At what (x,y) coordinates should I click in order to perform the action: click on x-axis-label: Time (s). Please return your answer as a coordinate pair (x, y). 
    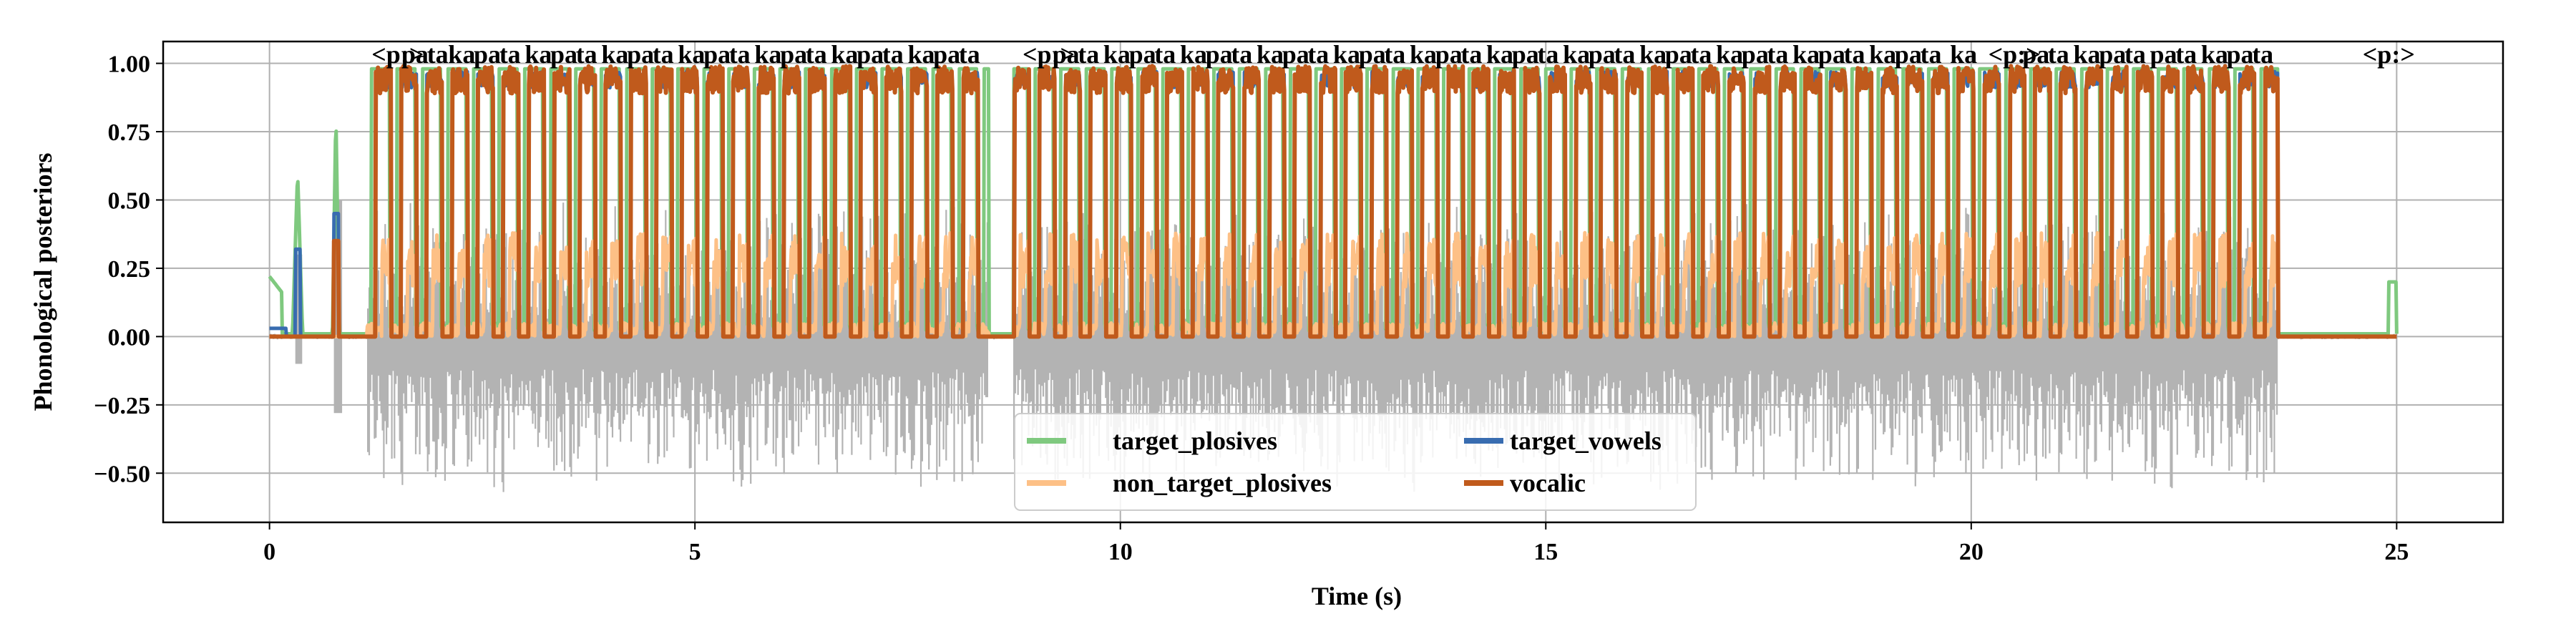
    Looking at the image, I should click on (1357, 596).